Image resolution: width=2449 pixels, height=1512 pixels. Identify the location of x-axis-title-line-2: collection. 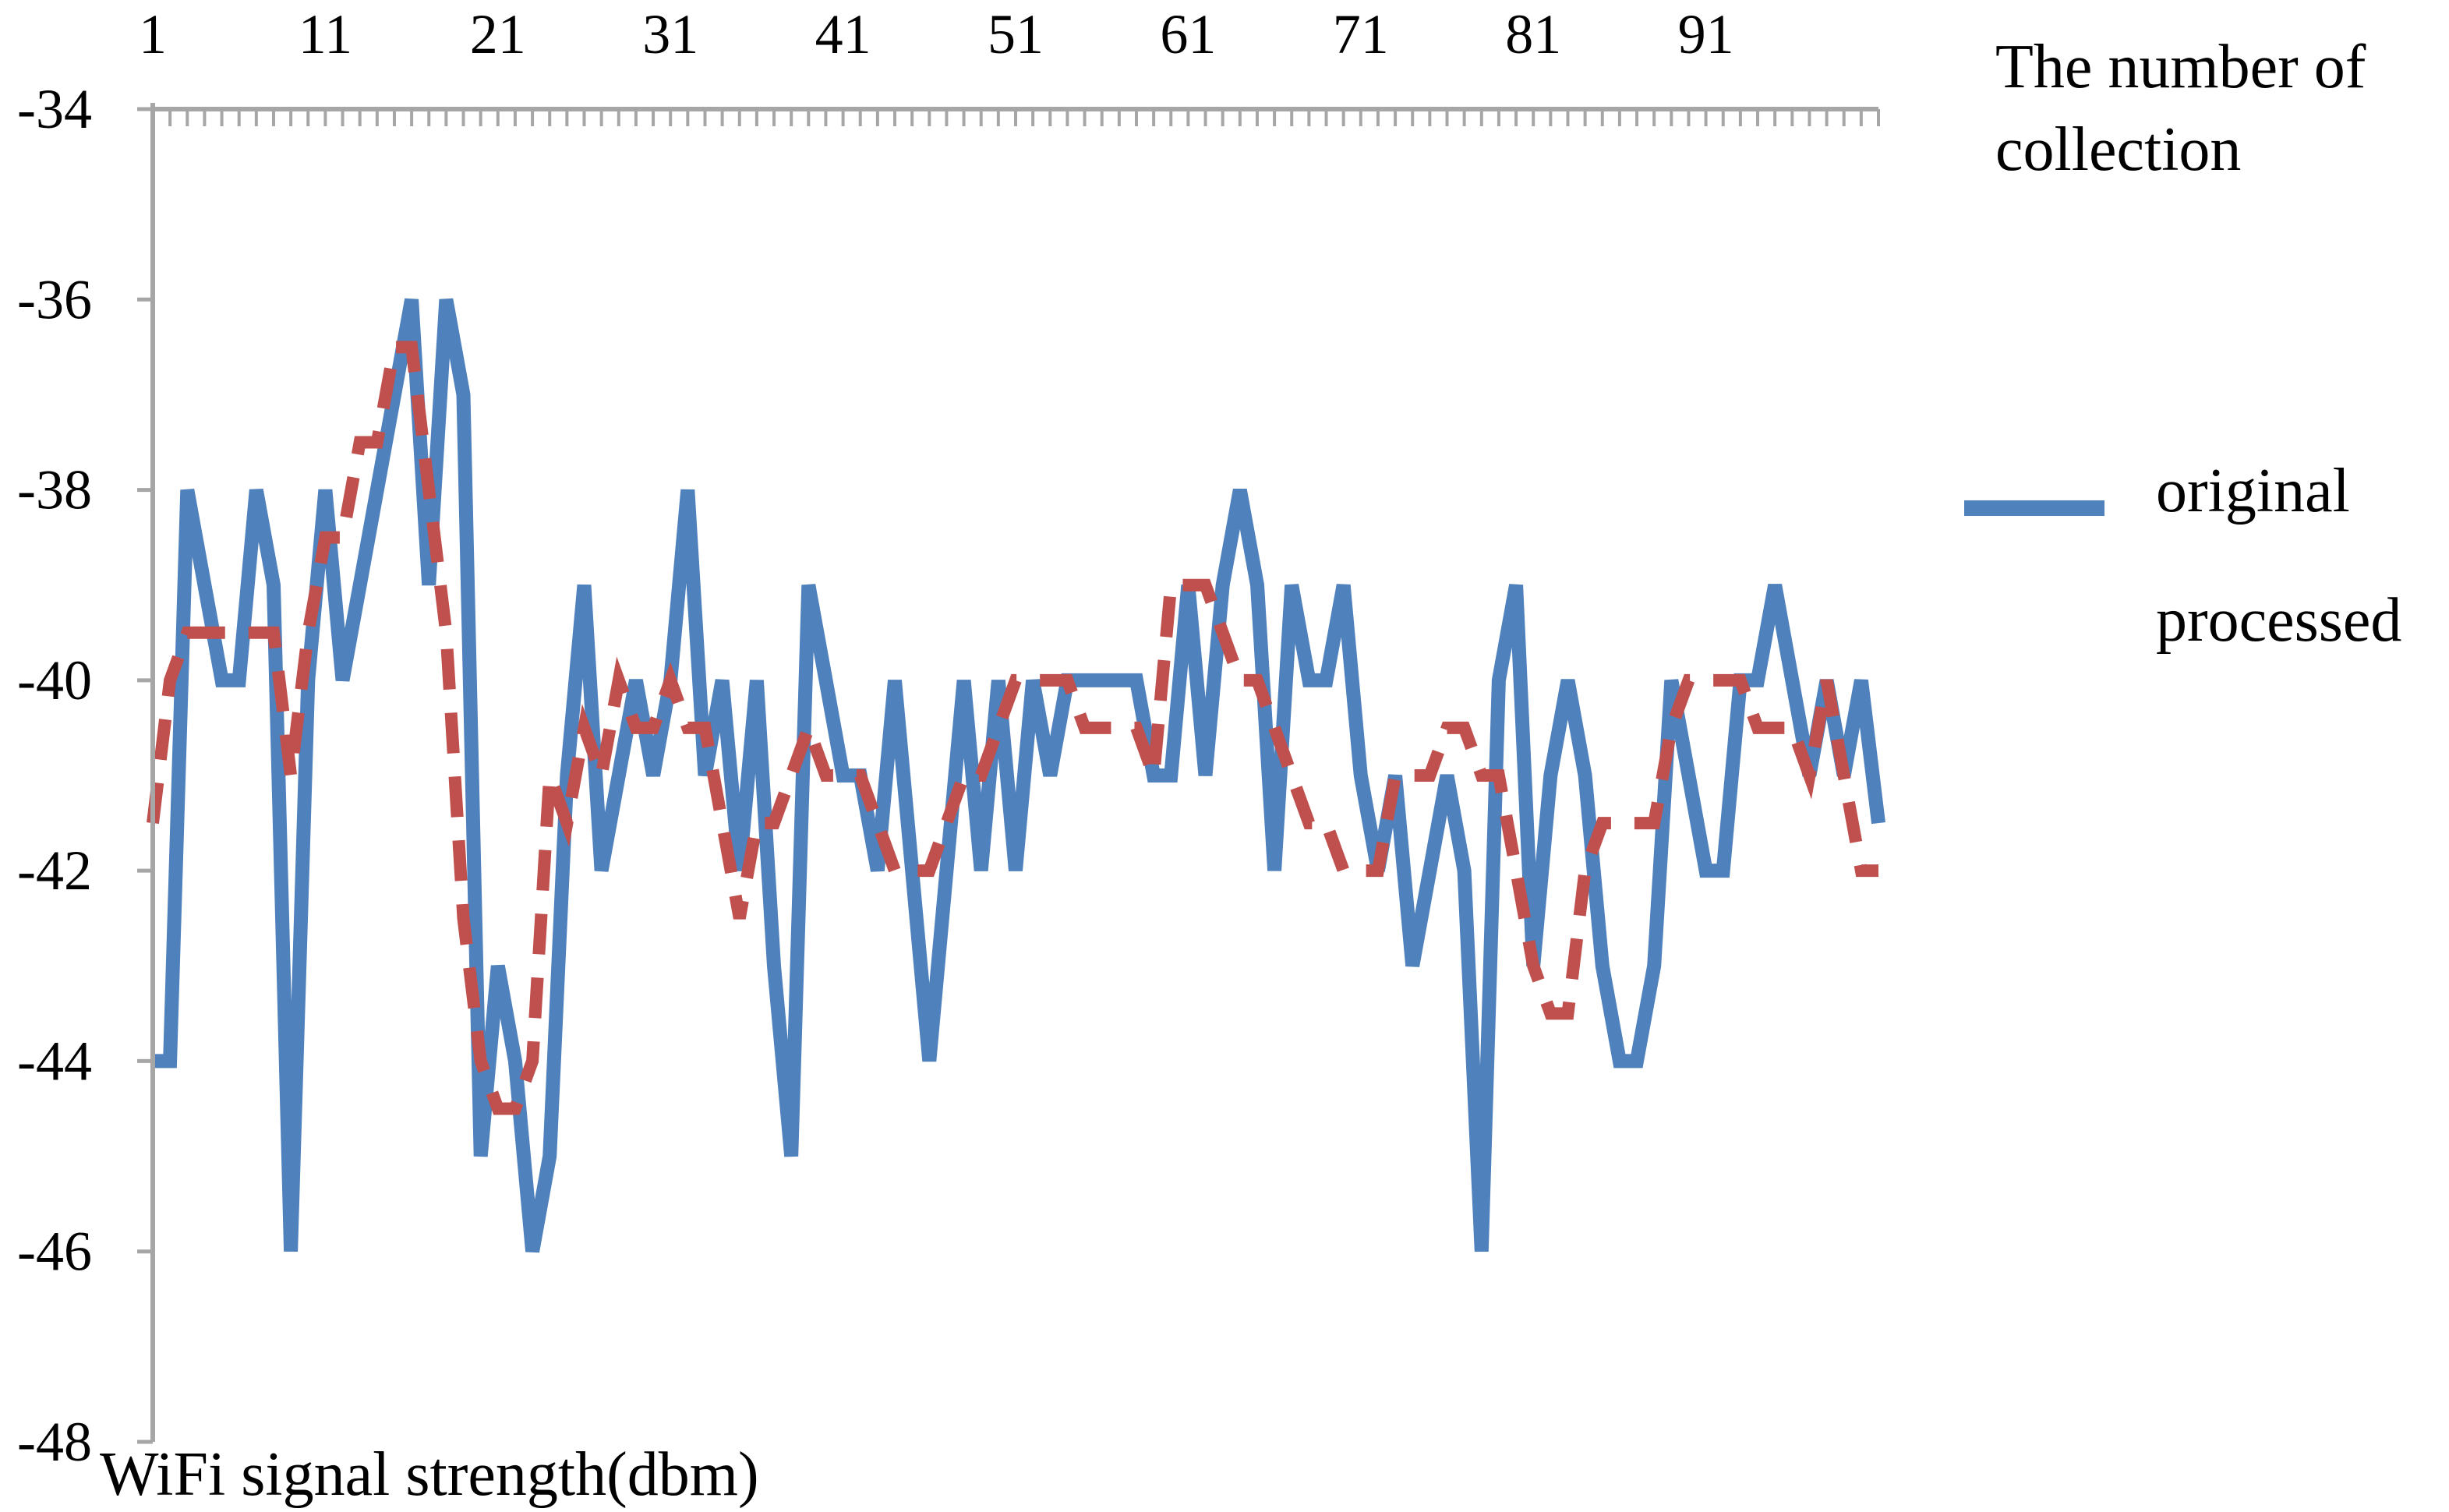
(2118, 149).